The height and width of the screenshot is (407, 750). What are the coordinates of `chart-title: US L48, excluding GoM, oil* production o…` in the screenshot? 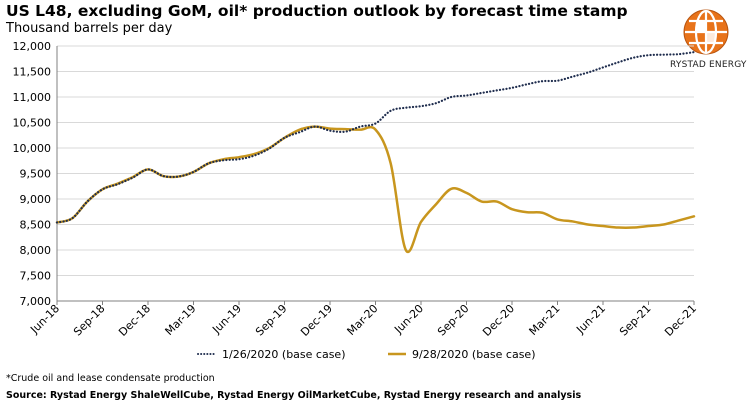 It's located at (317, 11).